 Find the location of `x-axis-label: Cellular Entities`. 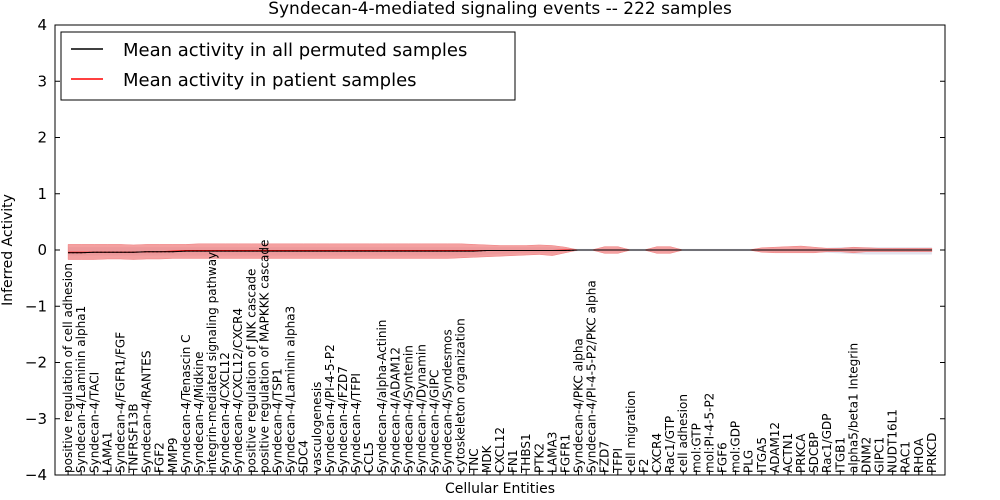

x-axis-label: Cellular Entities is located at coordinates (500, 489).